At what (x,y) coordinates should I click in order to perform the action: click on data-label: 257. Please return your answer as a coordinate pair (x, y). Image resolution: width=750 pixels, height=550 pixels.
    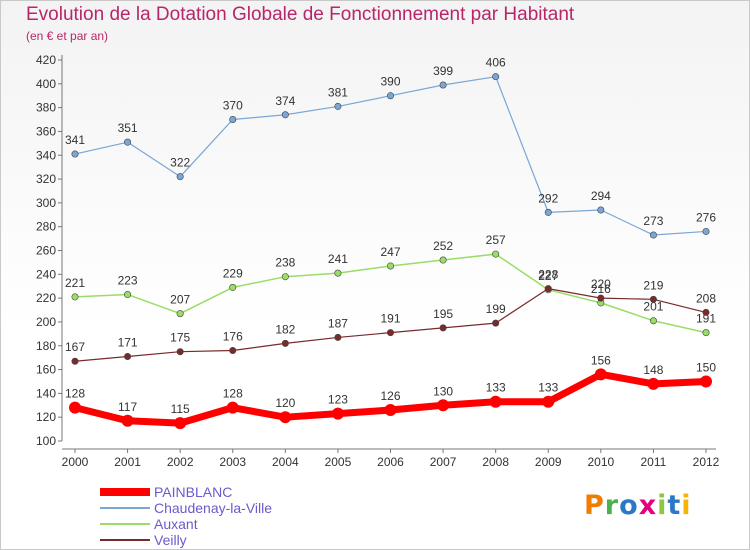
    Looking at the image, I should click on (496, 240).